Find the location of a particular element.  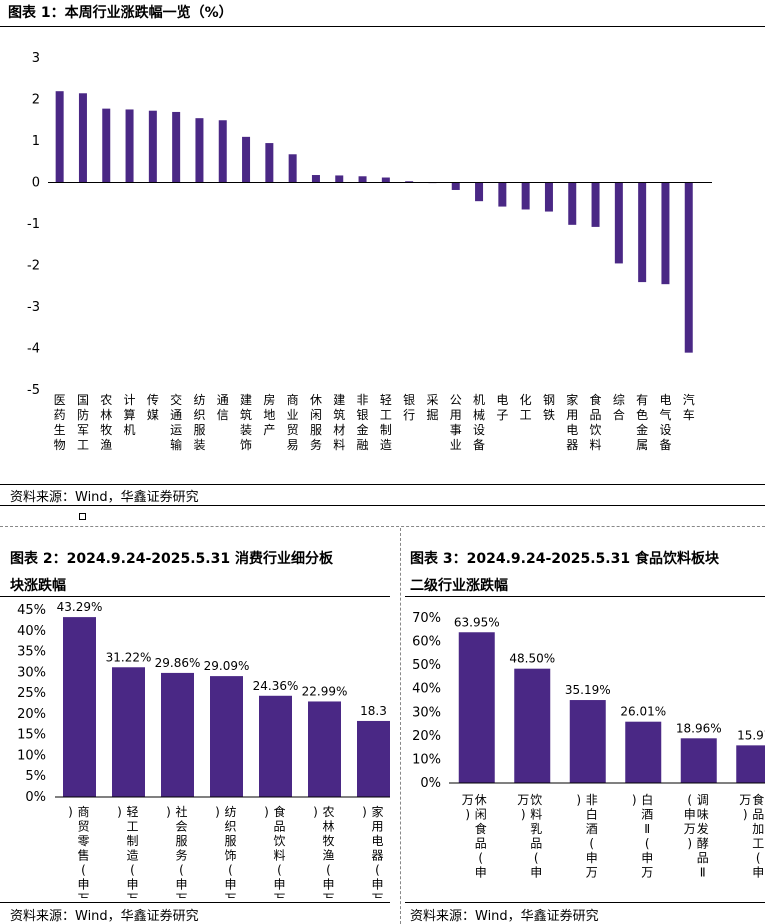

fig1-category-label: 采掘 is located at coordinates (432, 407).